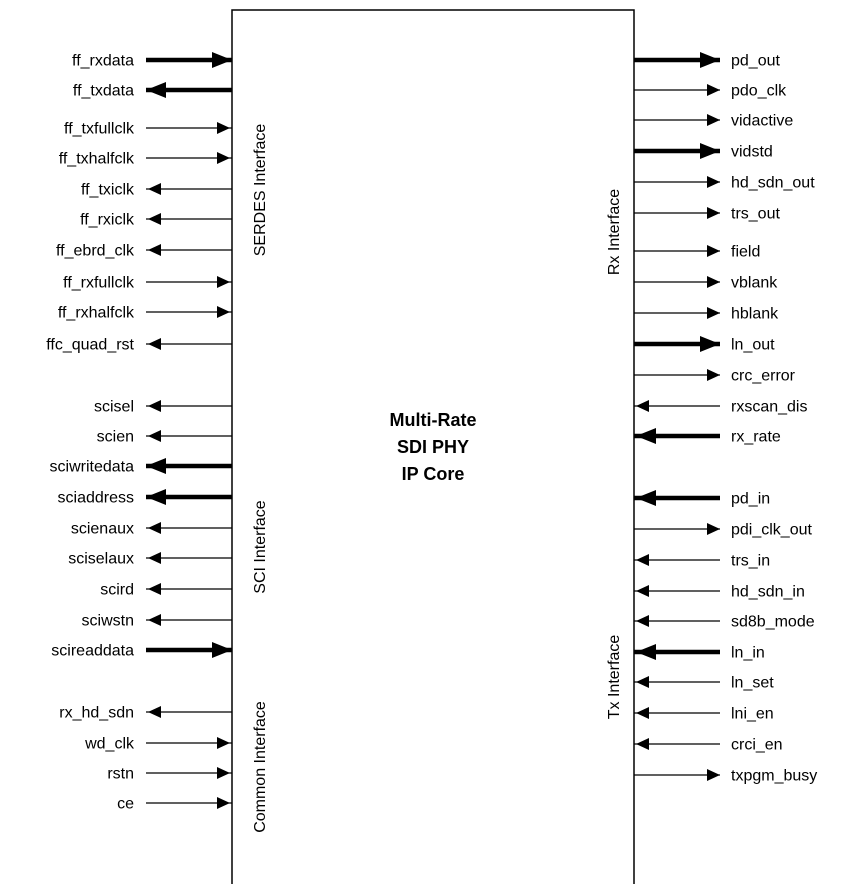  Describe the element at coordinates (103, 91) in the screenshot. I see `port-ff-txdata-label: ff_txdata` at that location.